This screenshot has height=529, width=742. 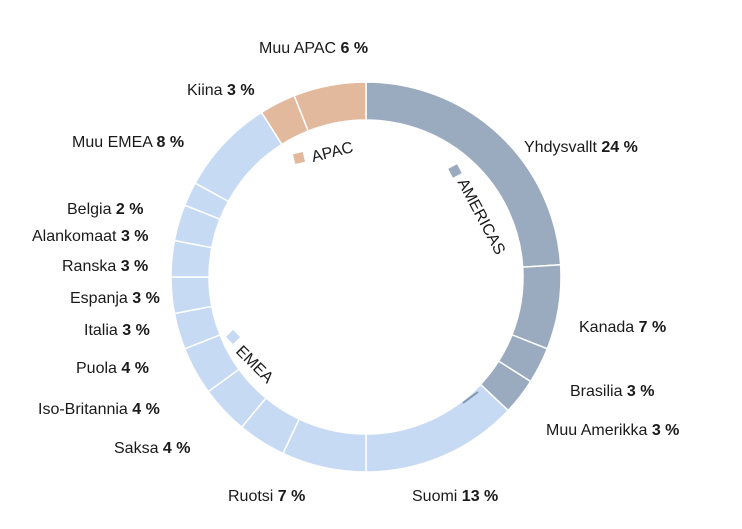 What do you see at coordinates (299, 158) in the screenshot?
I see `apac-marker-icon` at bounding box center [299, 158].